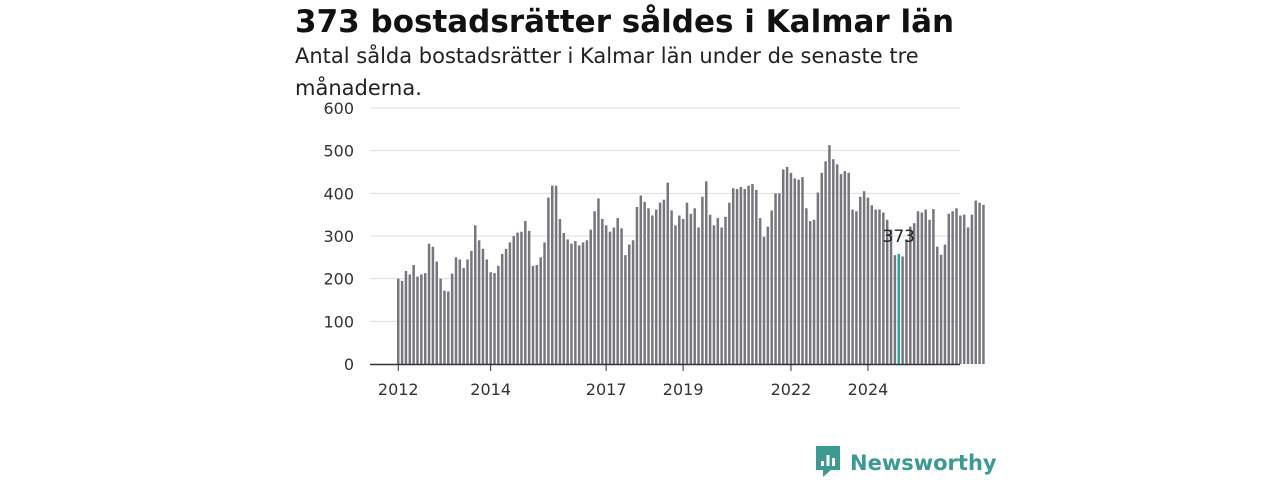  What do you see at coordinates (338, 193) in the screenshot?
I see `y-tick-label: 400` at bounding box center [338, 193].